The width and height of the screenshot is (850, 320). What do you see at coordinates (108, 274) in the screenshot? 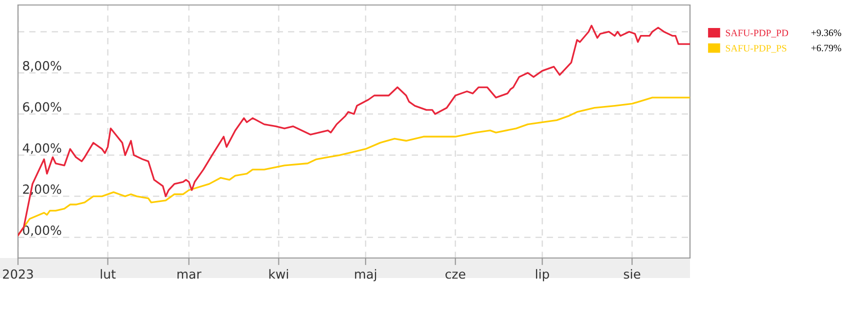
I see `x-tick-label: lut` at bounding box center [108, 274].